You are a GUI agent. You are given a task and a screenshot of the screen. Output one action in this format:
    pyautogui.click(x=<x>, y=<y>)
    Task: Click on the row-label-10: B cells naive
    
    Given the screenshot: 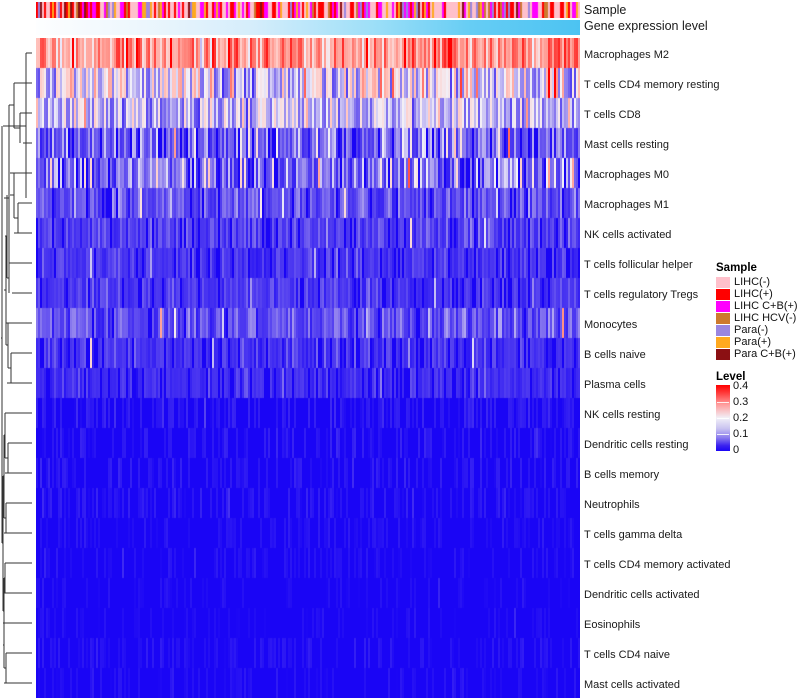 What is the action you would take?
    pyautogui.click(x=615, y=355)
    